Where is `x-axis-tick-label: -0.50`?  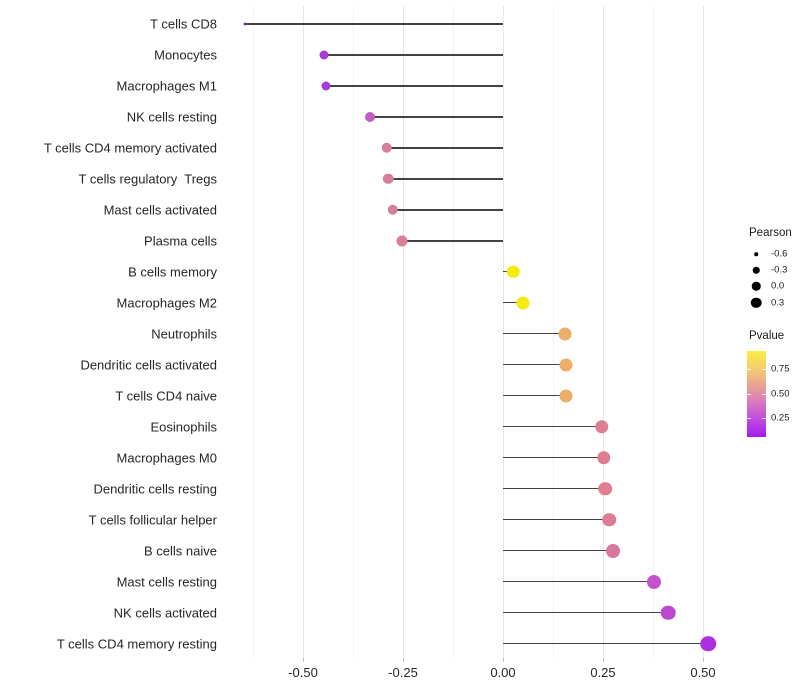
x-axis-tick-label: -0.50 is located at coordinates (303, 672).